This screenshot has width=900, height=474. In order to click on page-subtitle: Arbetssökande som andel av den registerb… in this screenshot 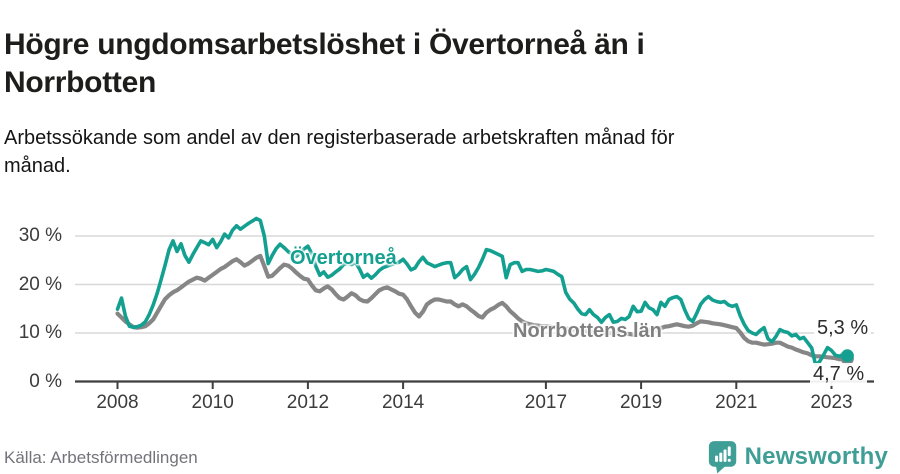, I will do `click(339, 152)`.